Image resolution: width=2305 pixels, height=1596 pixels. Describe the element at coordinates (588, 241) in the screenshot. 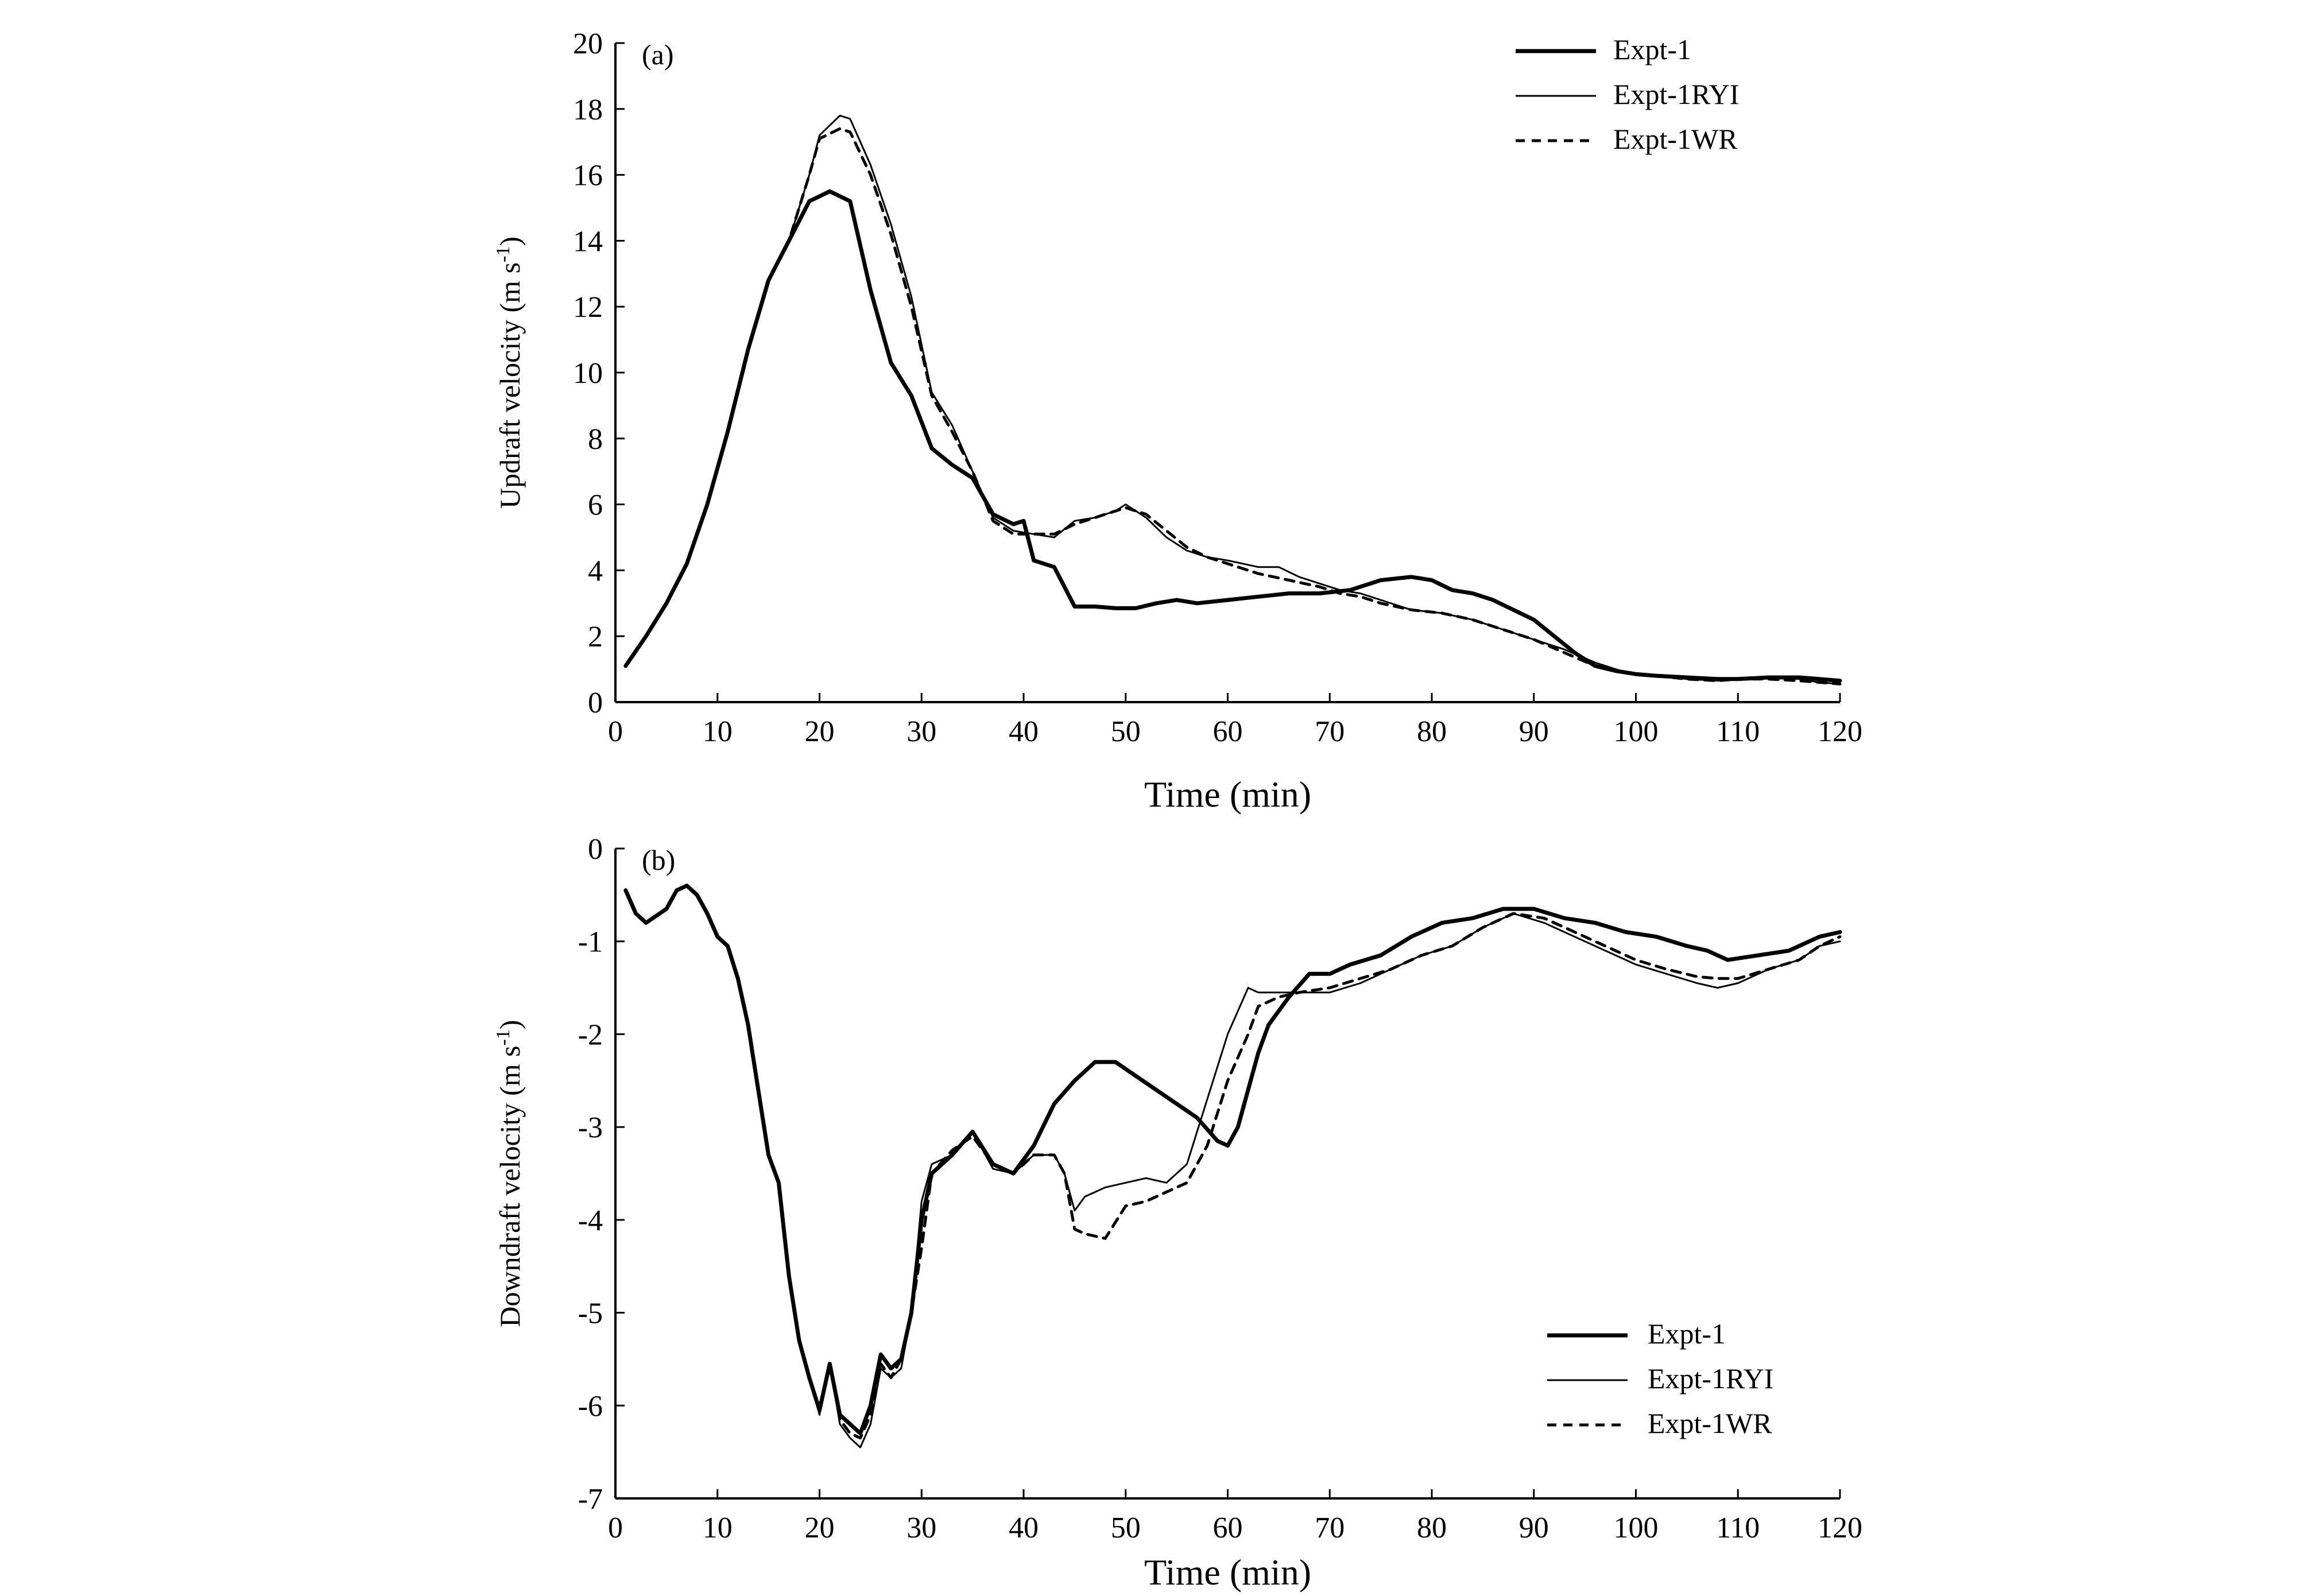

I see `panel-a-y-tick-label: 14` at that location.